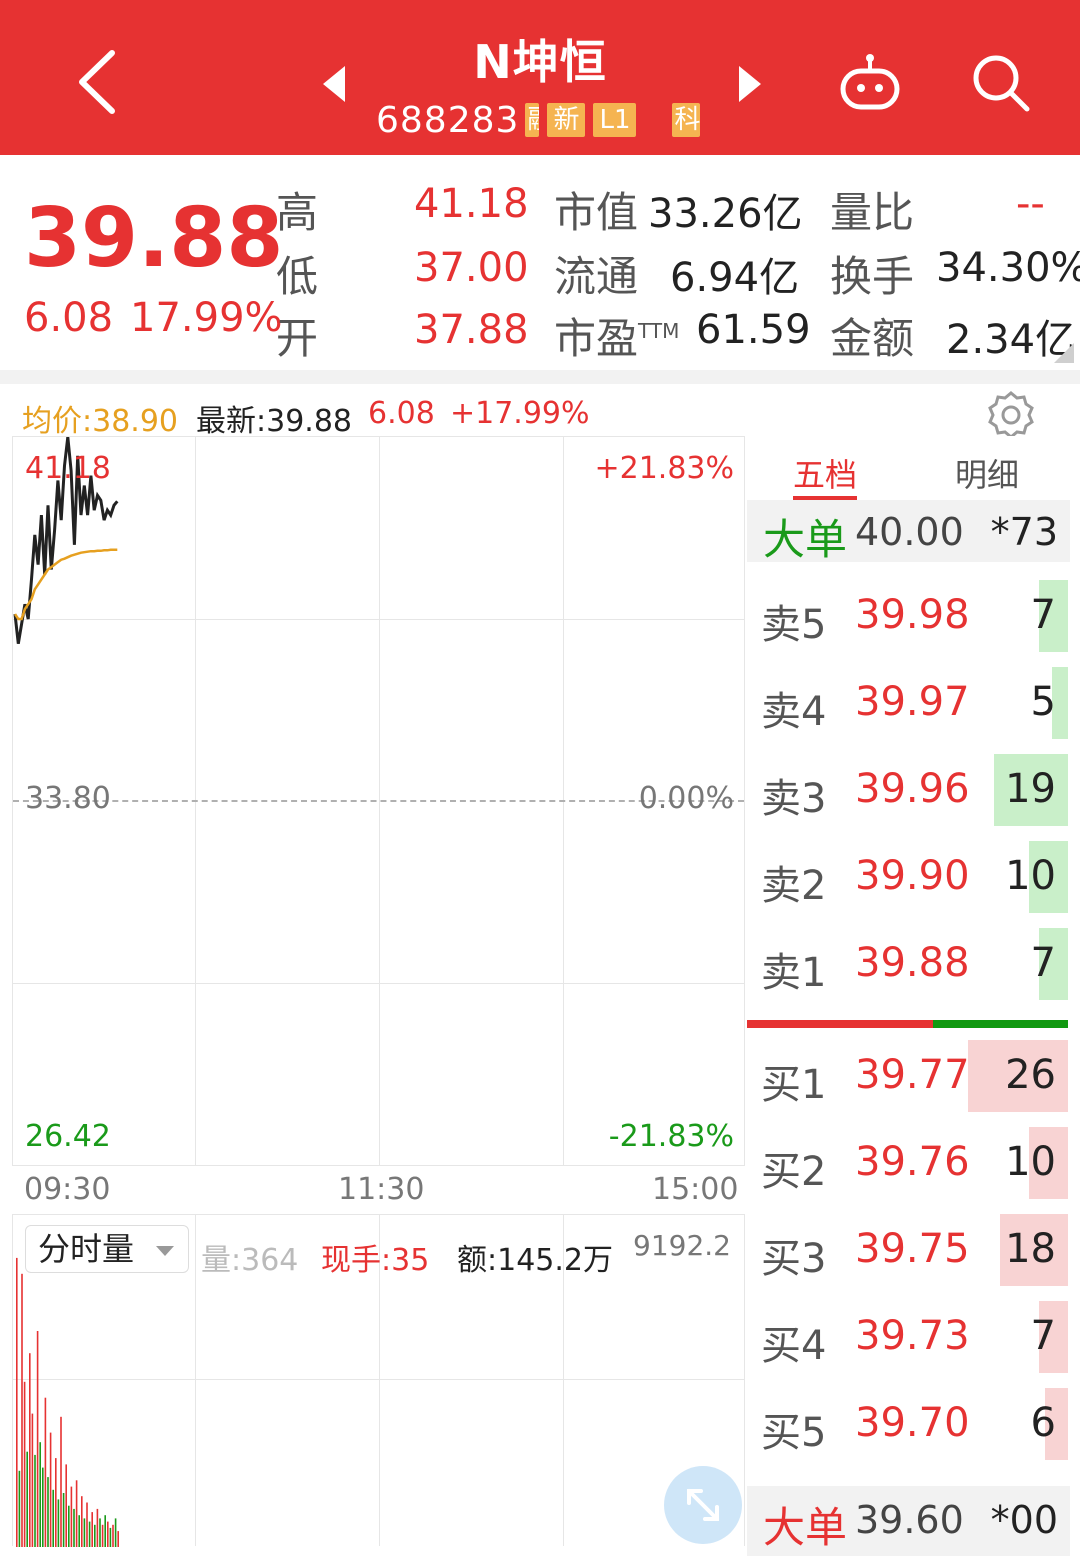 The height and width of the screenshot is (1565, 1080). What do you see at coordinates (750, 84) in the screenshot?
I see `next-stock-icon` at bounding box center [750, 84].